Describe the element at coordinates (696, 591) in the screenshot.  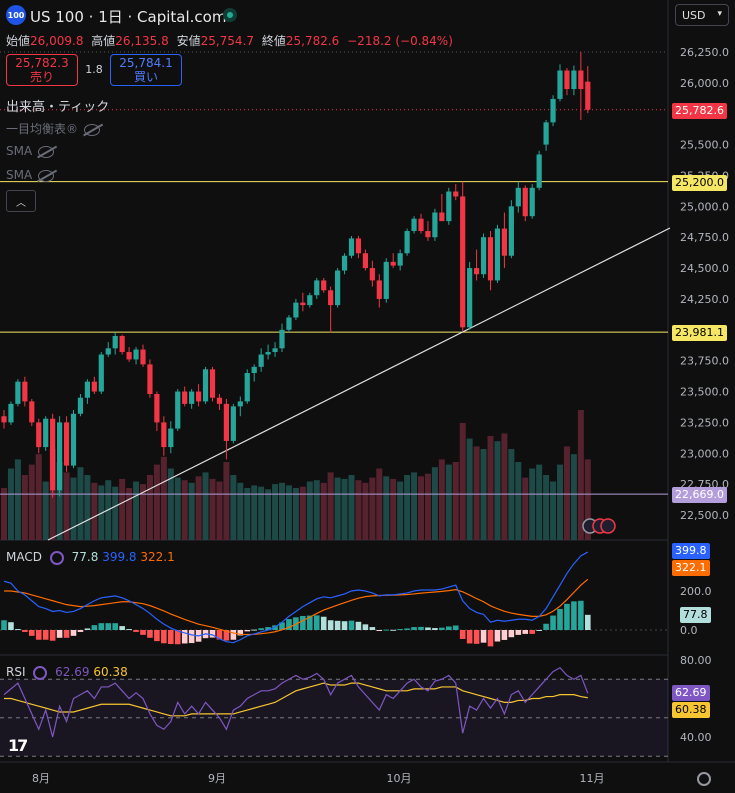
I see `macd-y-tick: 200.0` at that location.